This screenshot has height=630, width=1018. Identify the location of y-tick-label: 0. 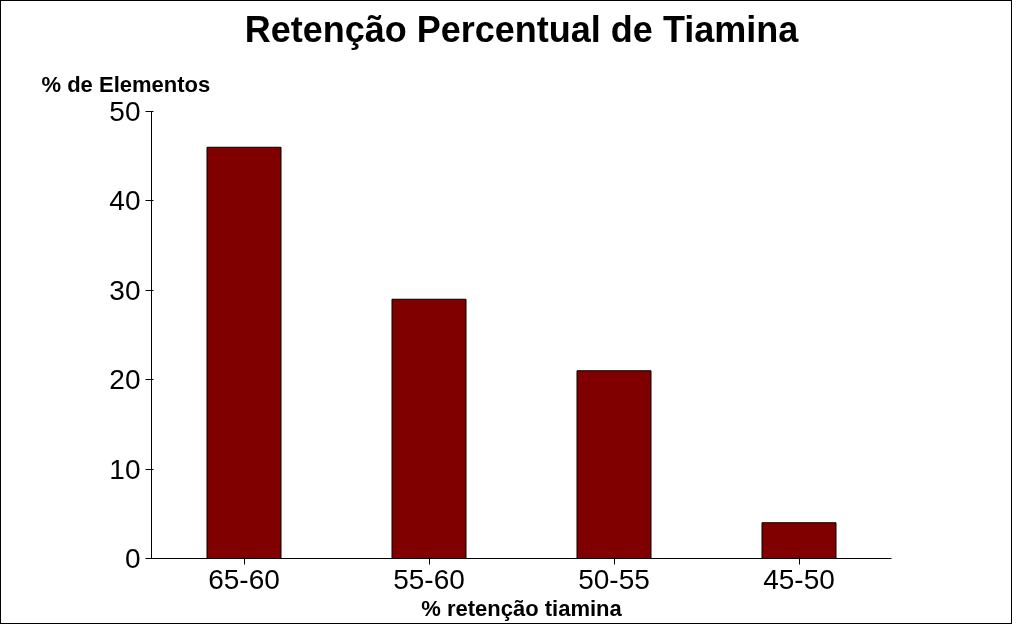
(132, 558).